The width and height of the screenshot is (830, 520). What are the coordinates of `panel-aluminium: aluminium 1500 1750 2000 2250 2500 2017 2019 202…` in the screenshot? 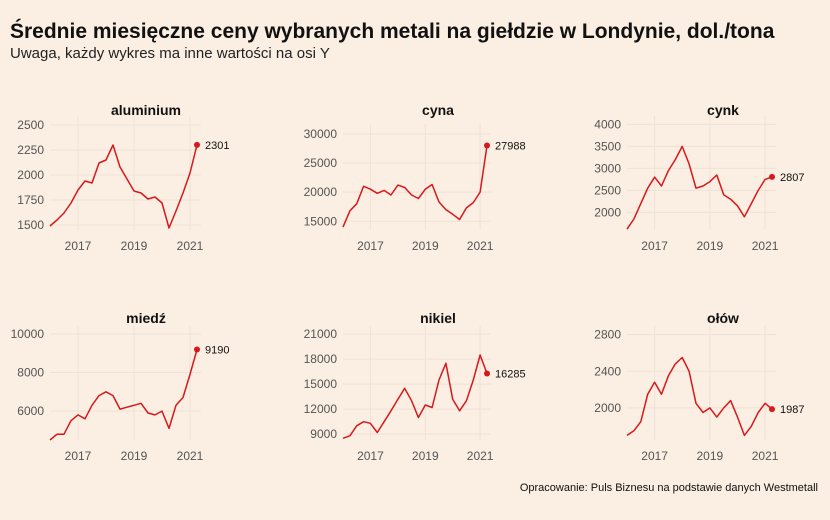 It's located at (123, 177).